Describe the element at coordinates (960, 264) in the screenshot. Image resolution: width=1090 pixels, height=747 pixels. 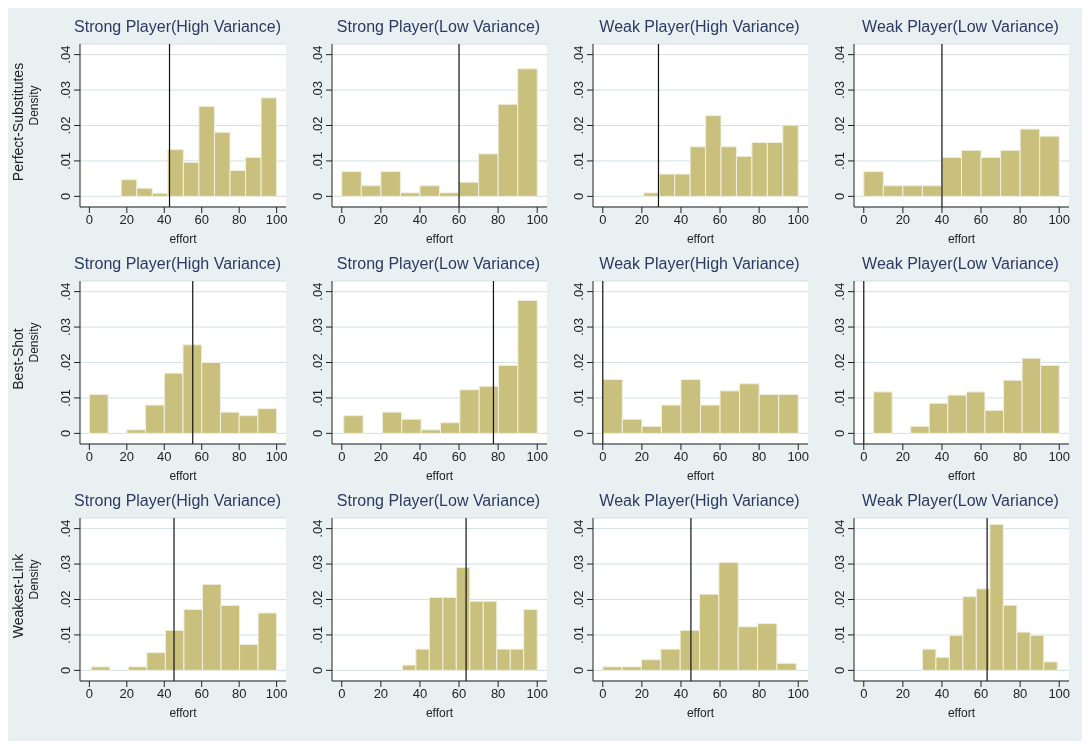
I see `chart-title: Weak Player(Low Variance)` at that location.